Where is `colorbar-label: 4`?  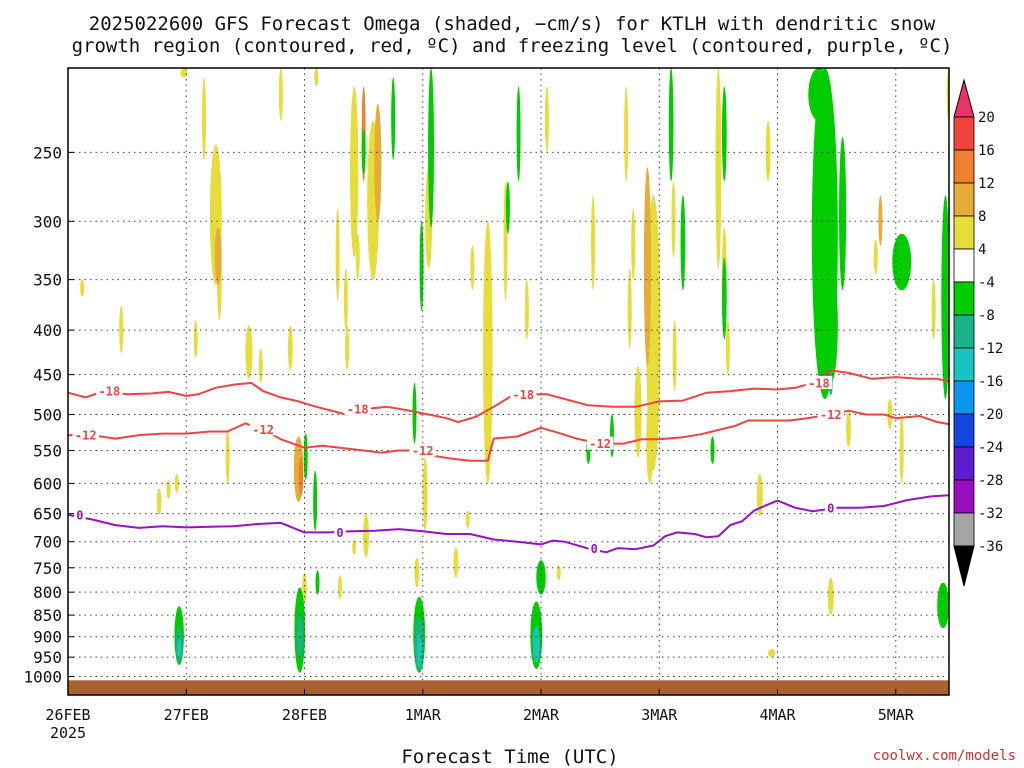 colorbar-label: 4 is located at coordinates (982, 250).